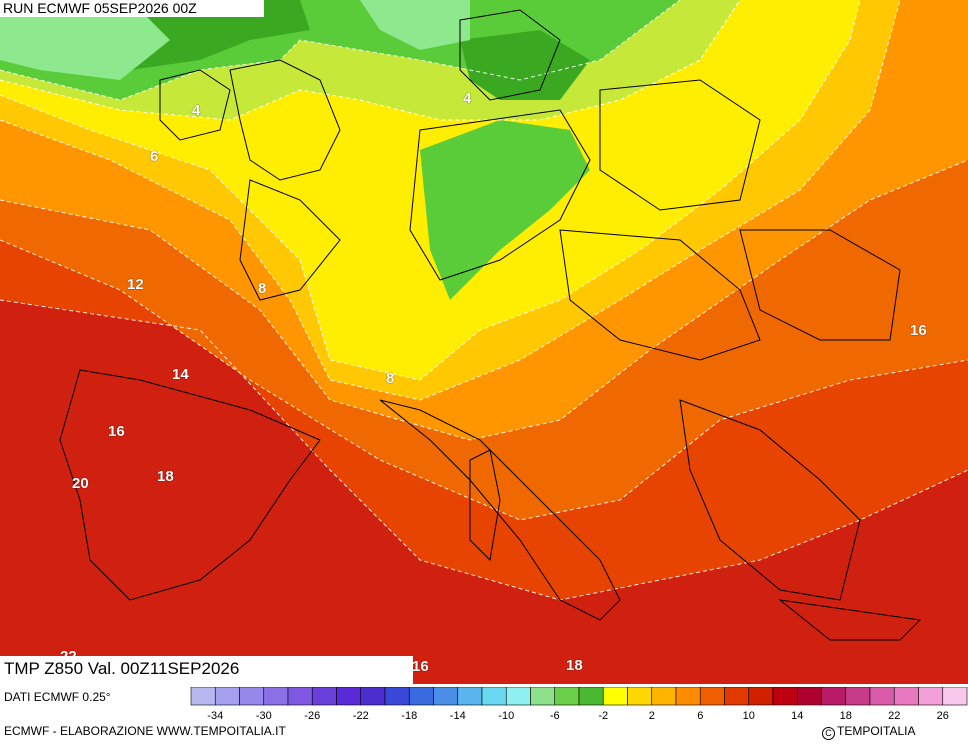 This screenshot has width=968, height=745. Describe the element at coordinates (135, 284) in the screenshot. I see `contour-label: 12` at that location.